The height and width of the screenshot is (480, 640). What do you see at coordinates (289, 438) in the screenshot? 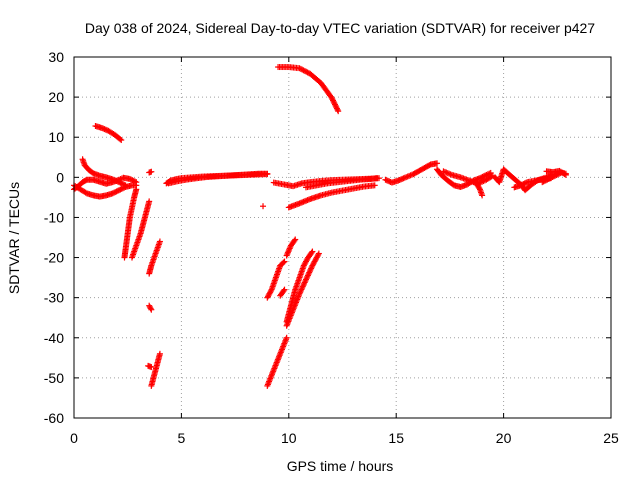
I see `x-tick-label: 10` at bounding box center [289, 438].